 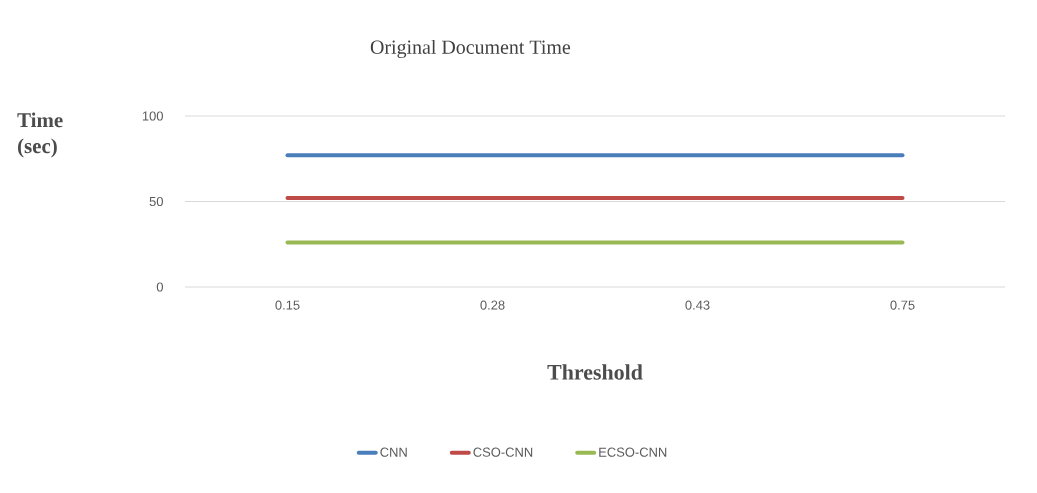 I want to click on x-tick-label: 0.75, so click(x=902, y=305).